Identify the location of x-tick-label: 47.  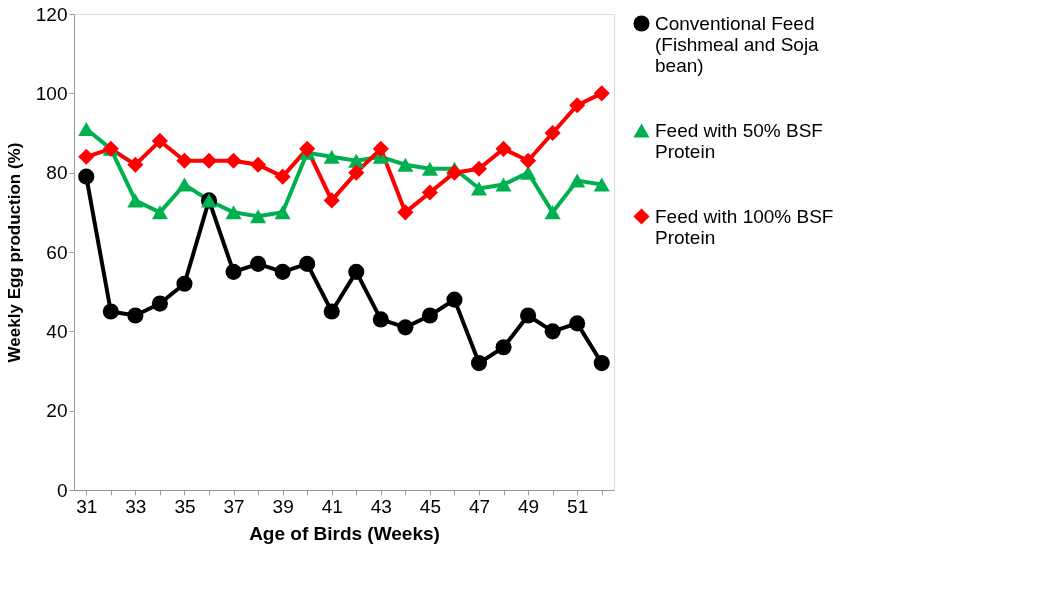
(479, 506).